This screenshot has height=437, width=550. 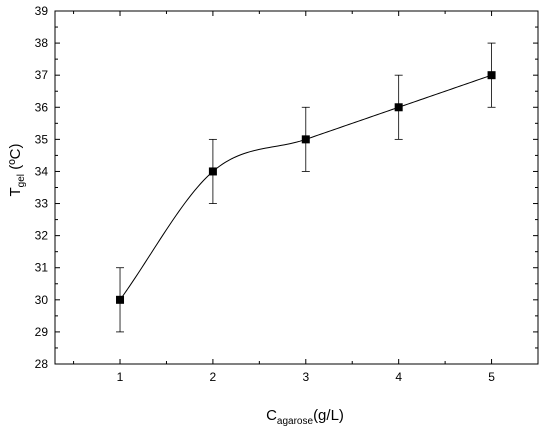 What do you see at coordinates (42, 300) in the screenshot?
I see `y-tick-label: 30` at bounding box center [42, 300].